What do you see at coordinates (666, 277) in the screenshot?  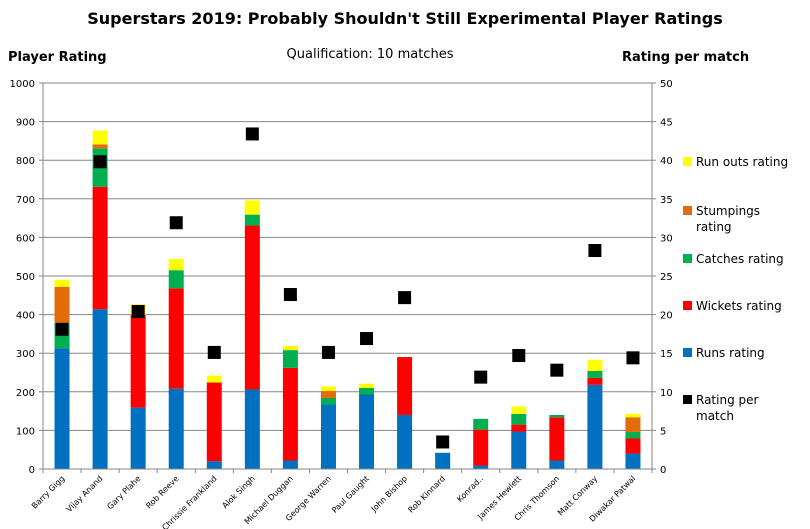 I see `y2-tick-label: 25` at bounding box center [666, 277].